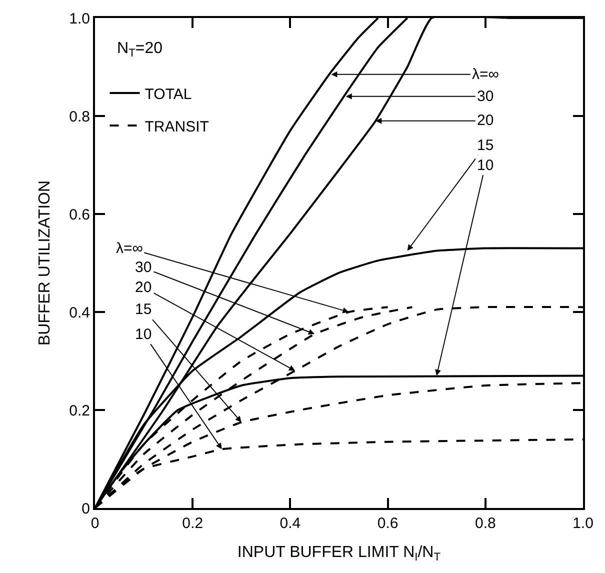 This screenshot has height=573, width=605. I want to click on x-tick-label: 0.6, so click(387, 523).